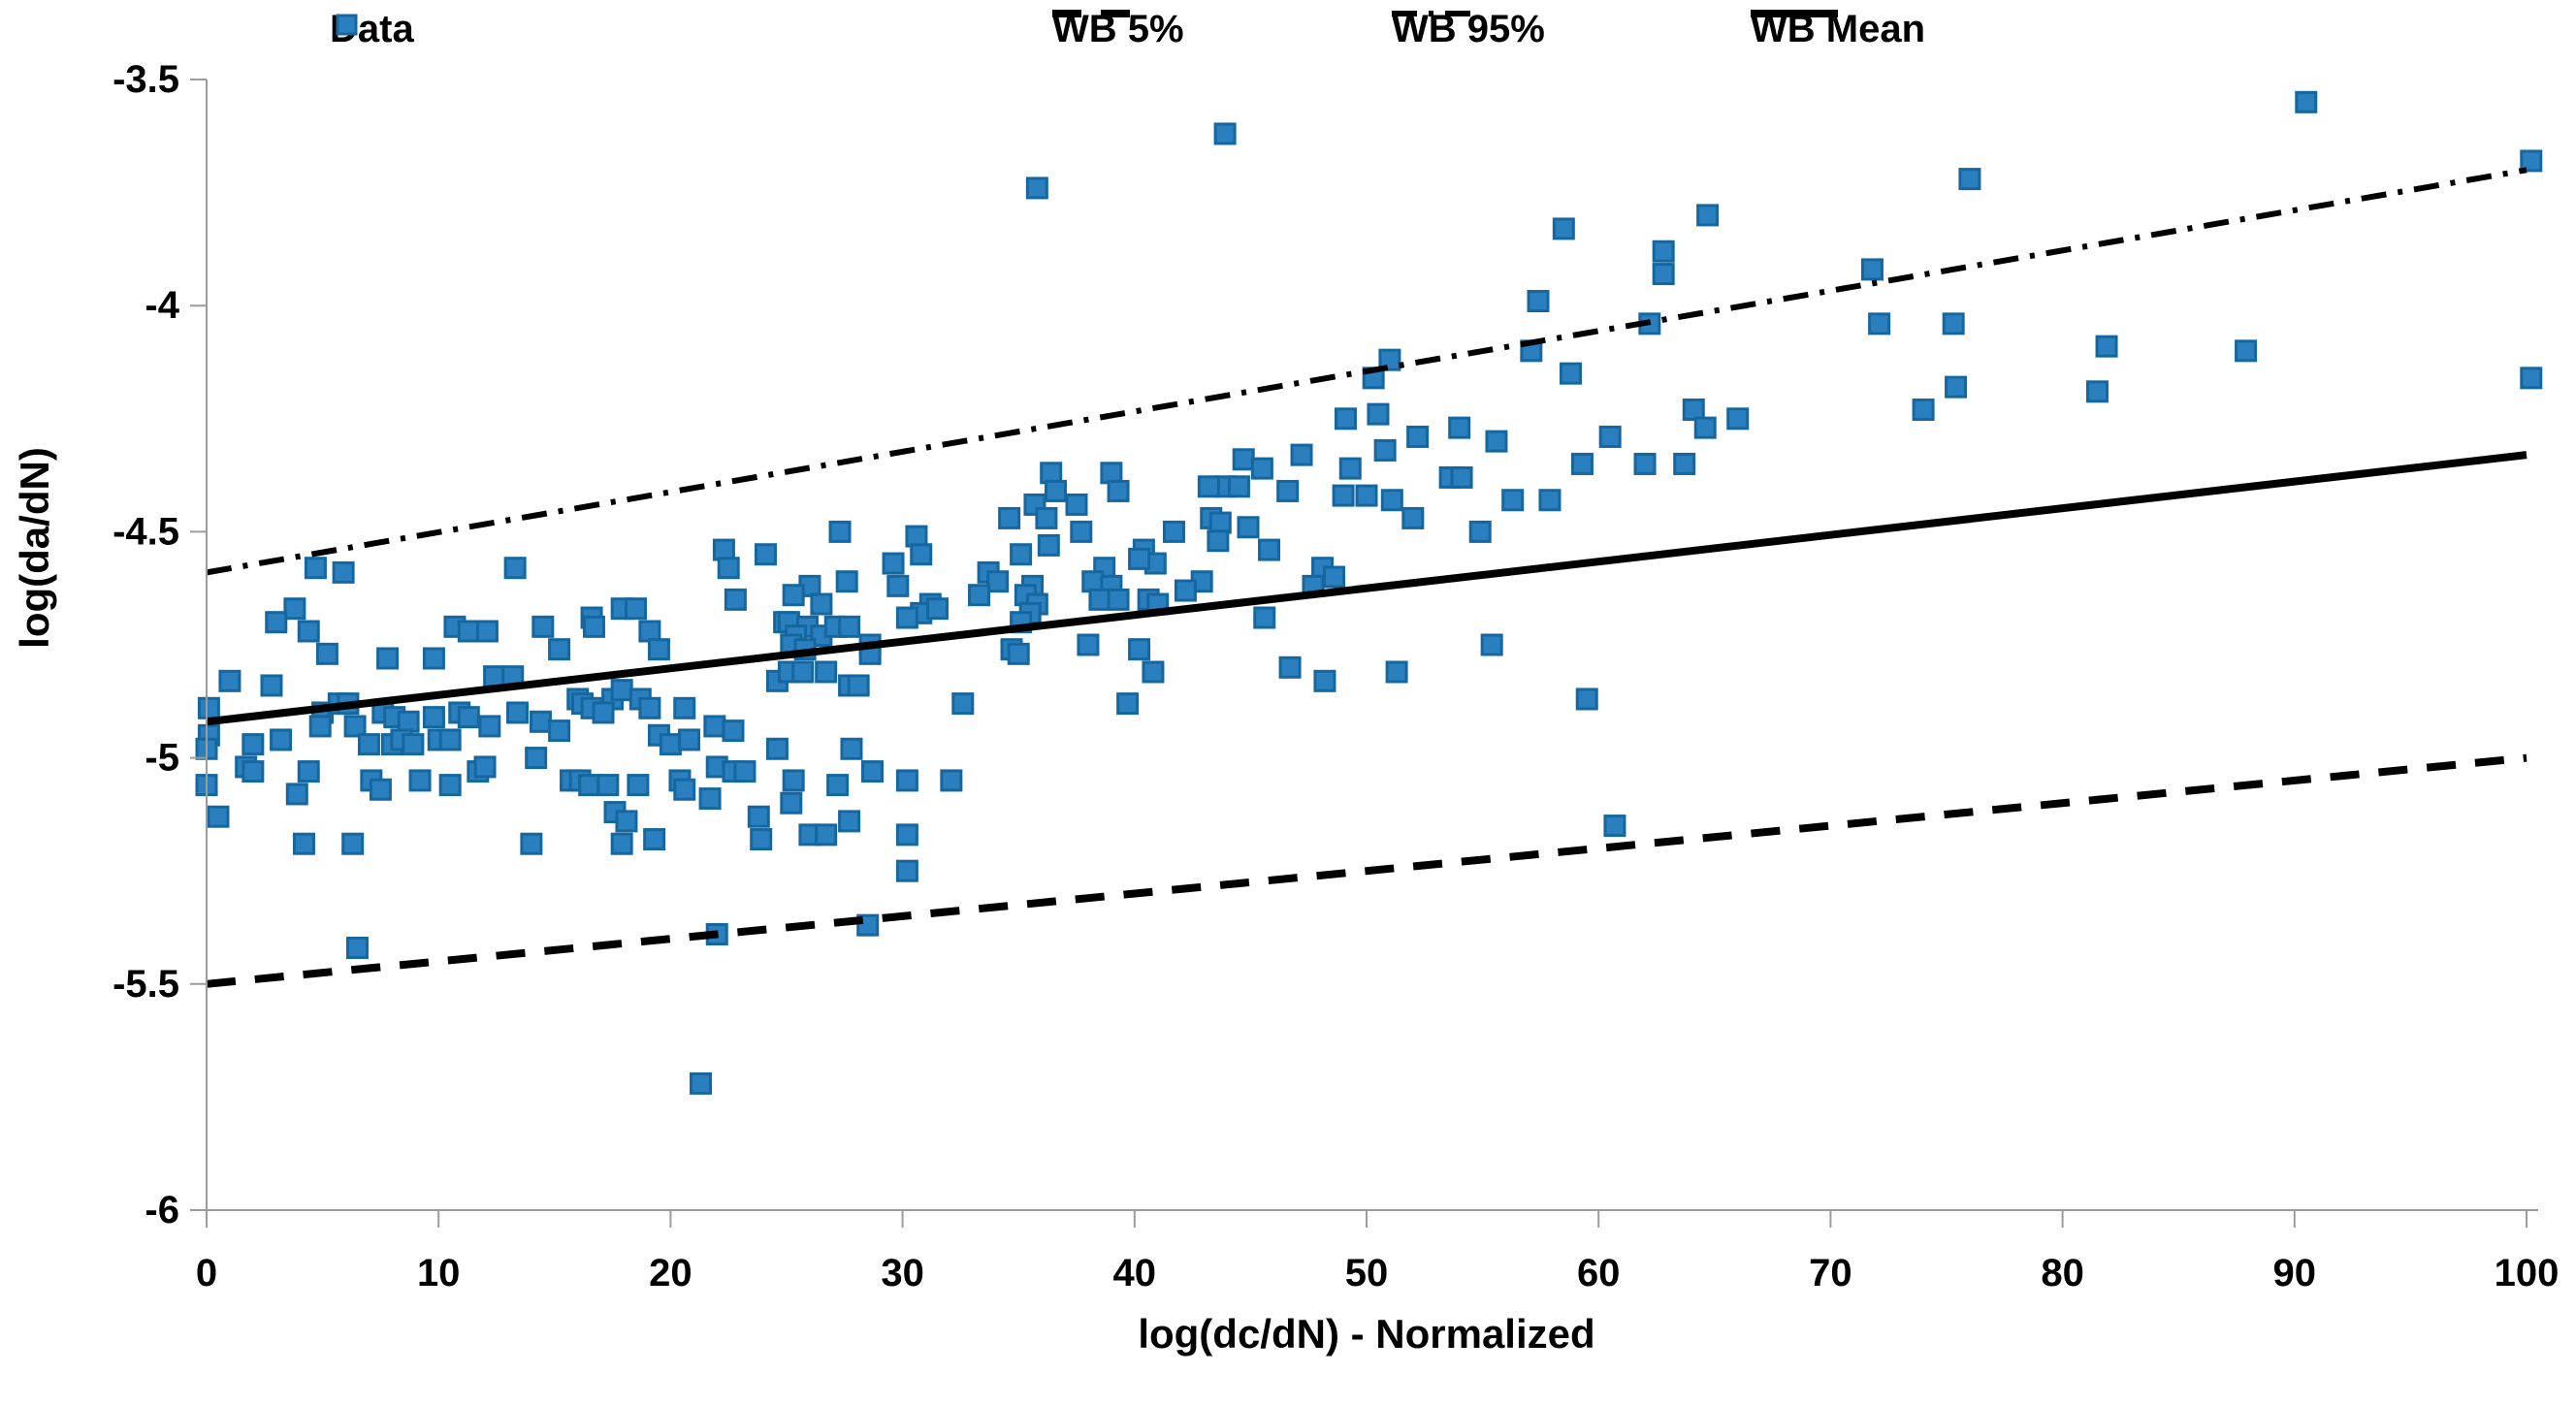 This screenshot has width=2576, height=1406. I want to click on y-axis-title: log(da/dN), so click(34, 548).